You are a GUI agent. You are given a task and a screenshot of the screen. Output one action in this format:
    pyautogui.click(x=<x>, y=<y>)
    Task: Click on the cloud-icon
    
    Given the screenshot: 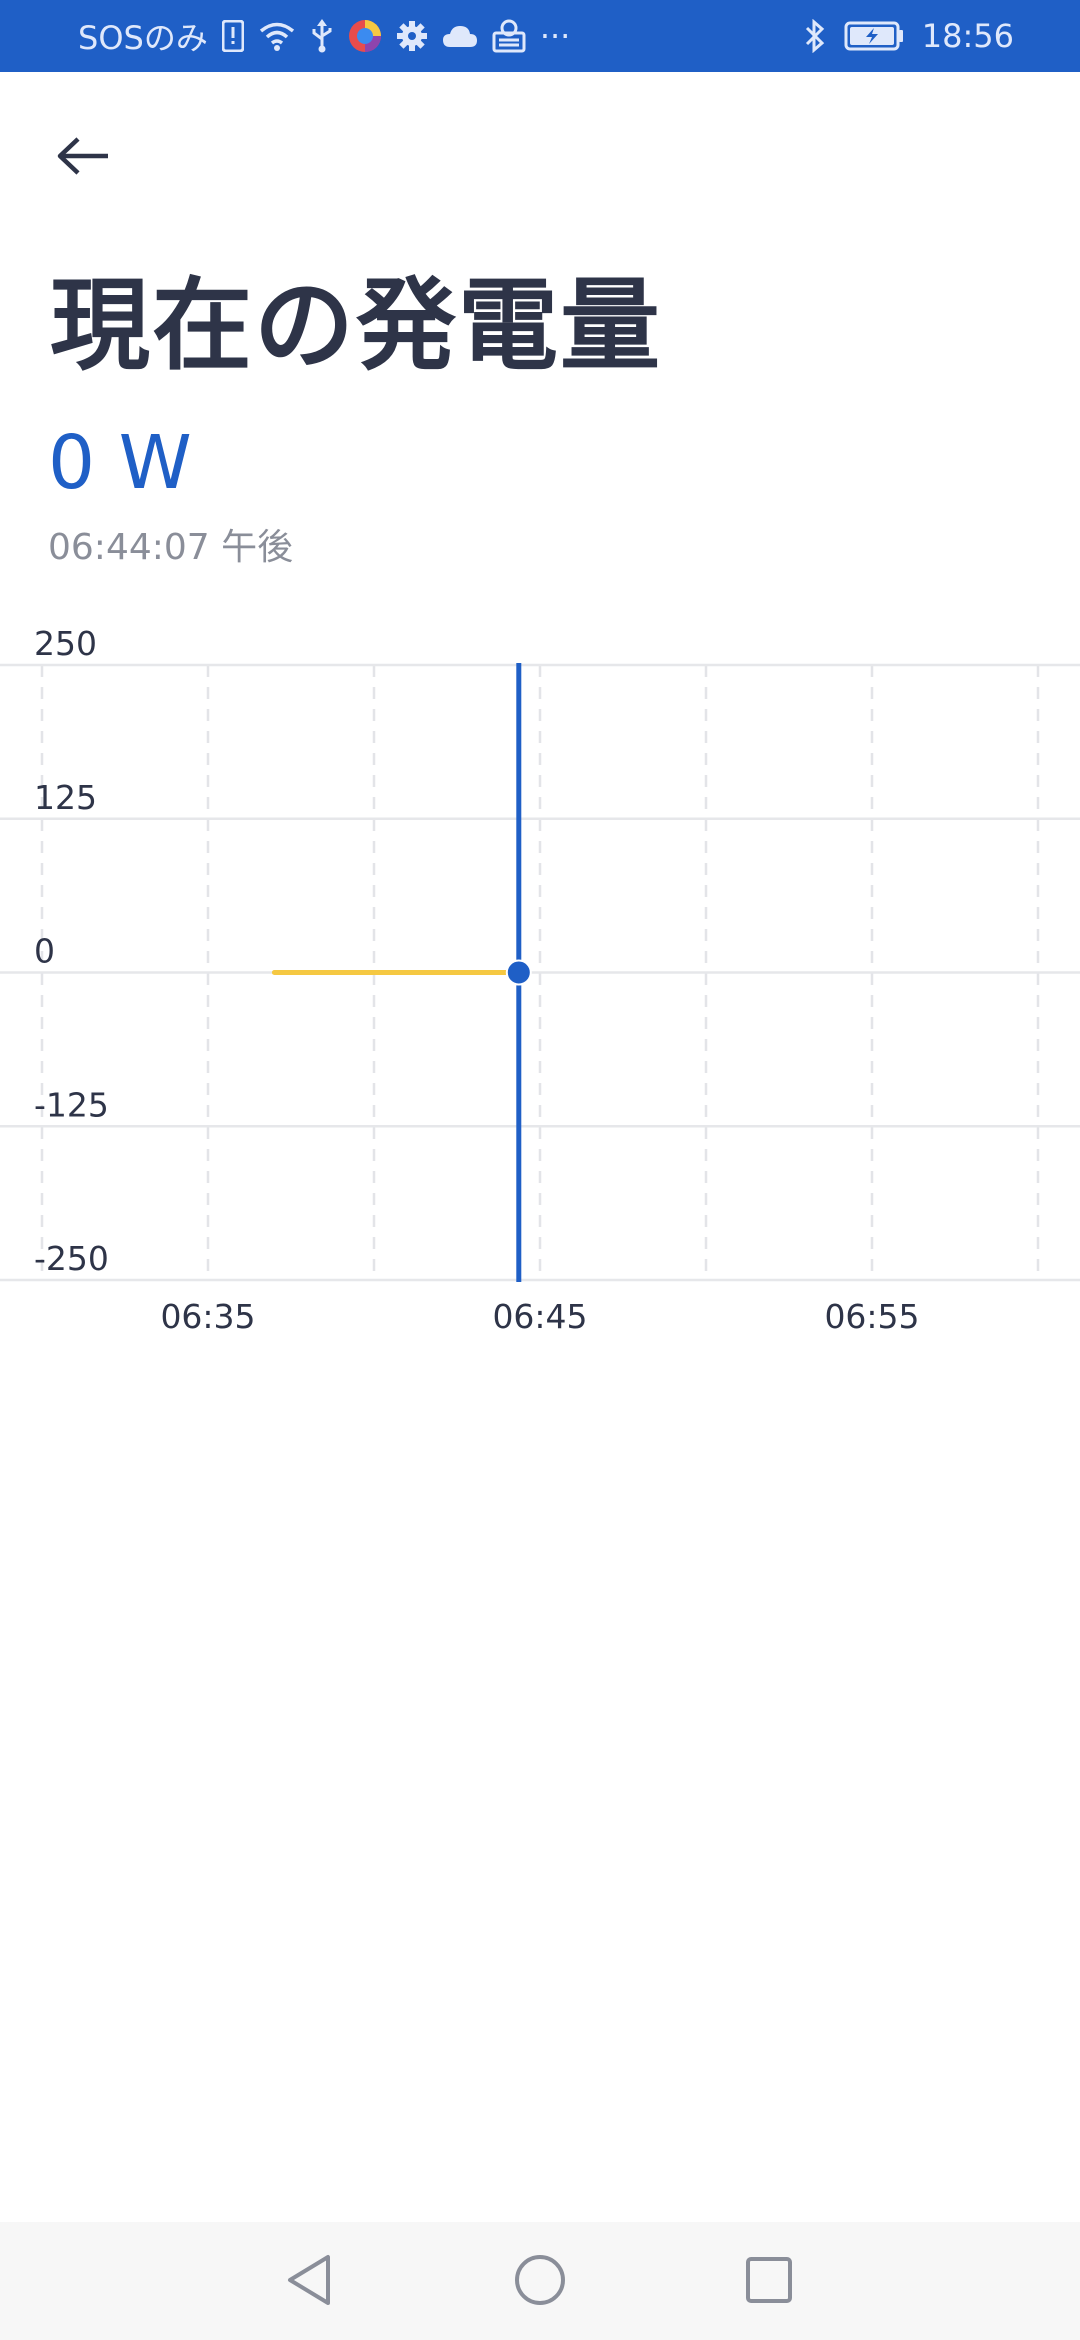 What is the action you would take?
    pyautogui.click(x=460, y=36)
    